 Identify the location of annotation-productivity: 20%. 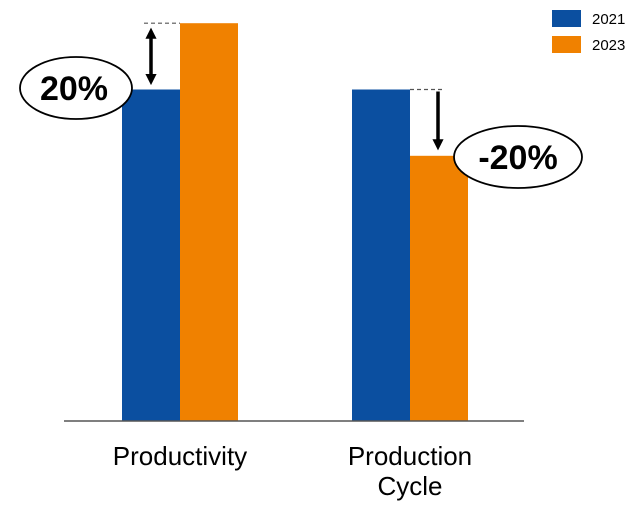
(99, 71).